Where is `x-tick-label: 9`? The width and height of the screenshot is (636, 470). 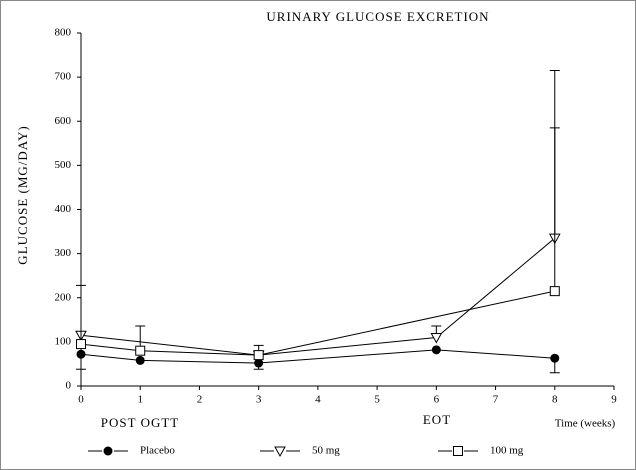
x-tick-label: 9 is located at coordinates (614, 400).